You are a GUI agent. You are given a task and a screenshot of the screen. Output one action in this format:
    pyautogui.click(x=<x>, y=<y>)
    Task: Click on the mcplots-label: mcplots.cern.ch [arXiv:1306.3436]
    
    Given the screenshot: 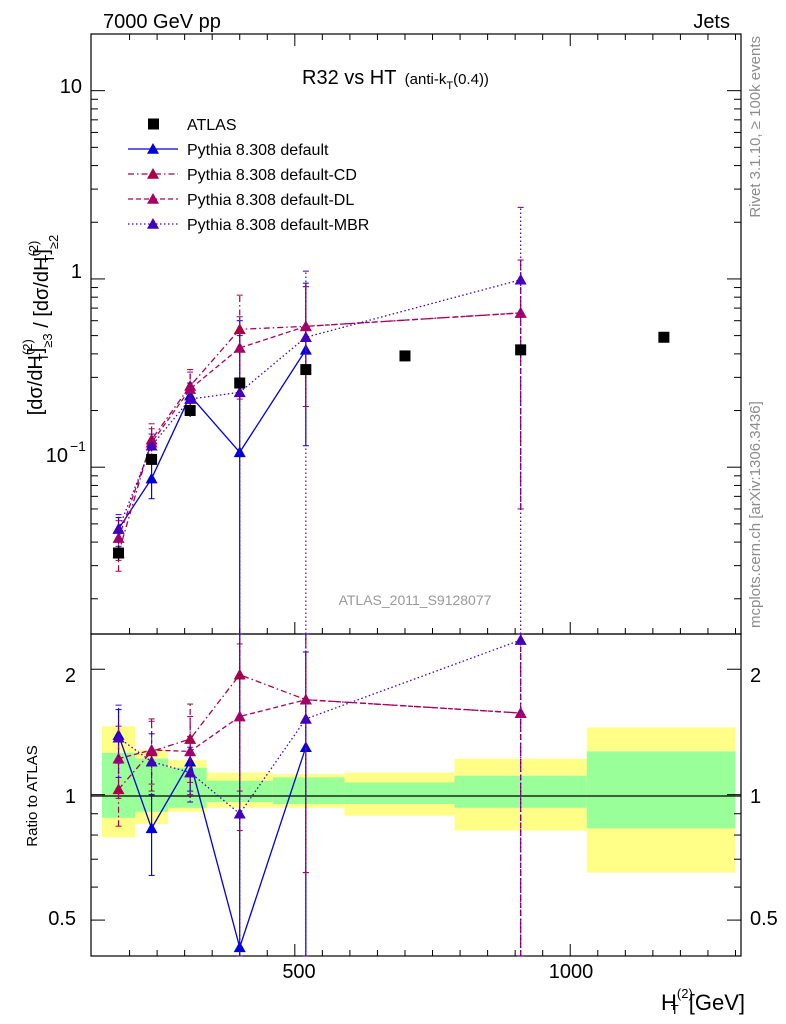 What is the action you would take?
    pyautogui.click(x=755, y=514)
    